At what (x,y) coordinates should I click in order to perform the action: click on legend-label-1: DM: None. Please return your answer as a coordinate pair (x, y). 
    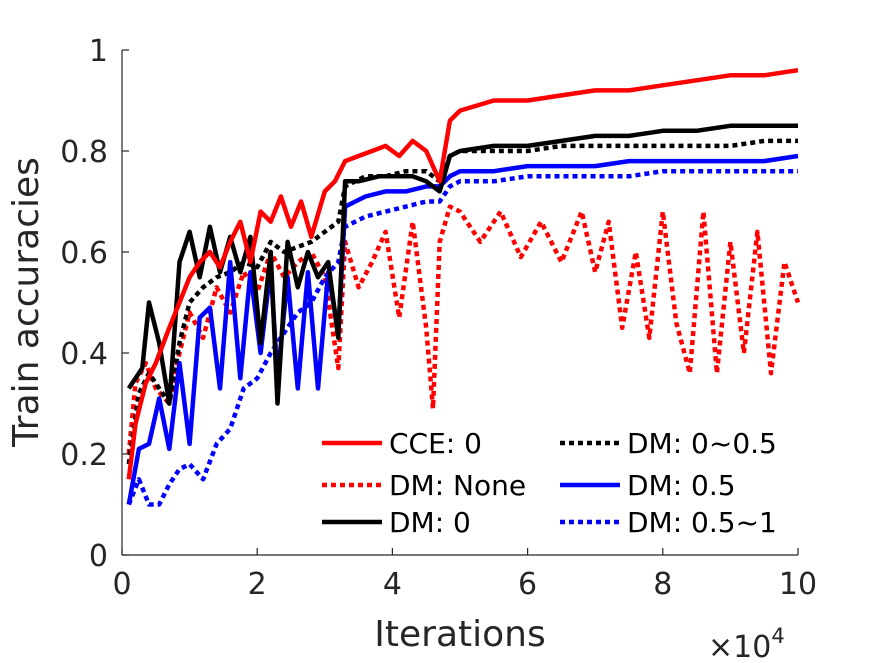
    Looking at the image, I should click on (457, 485).